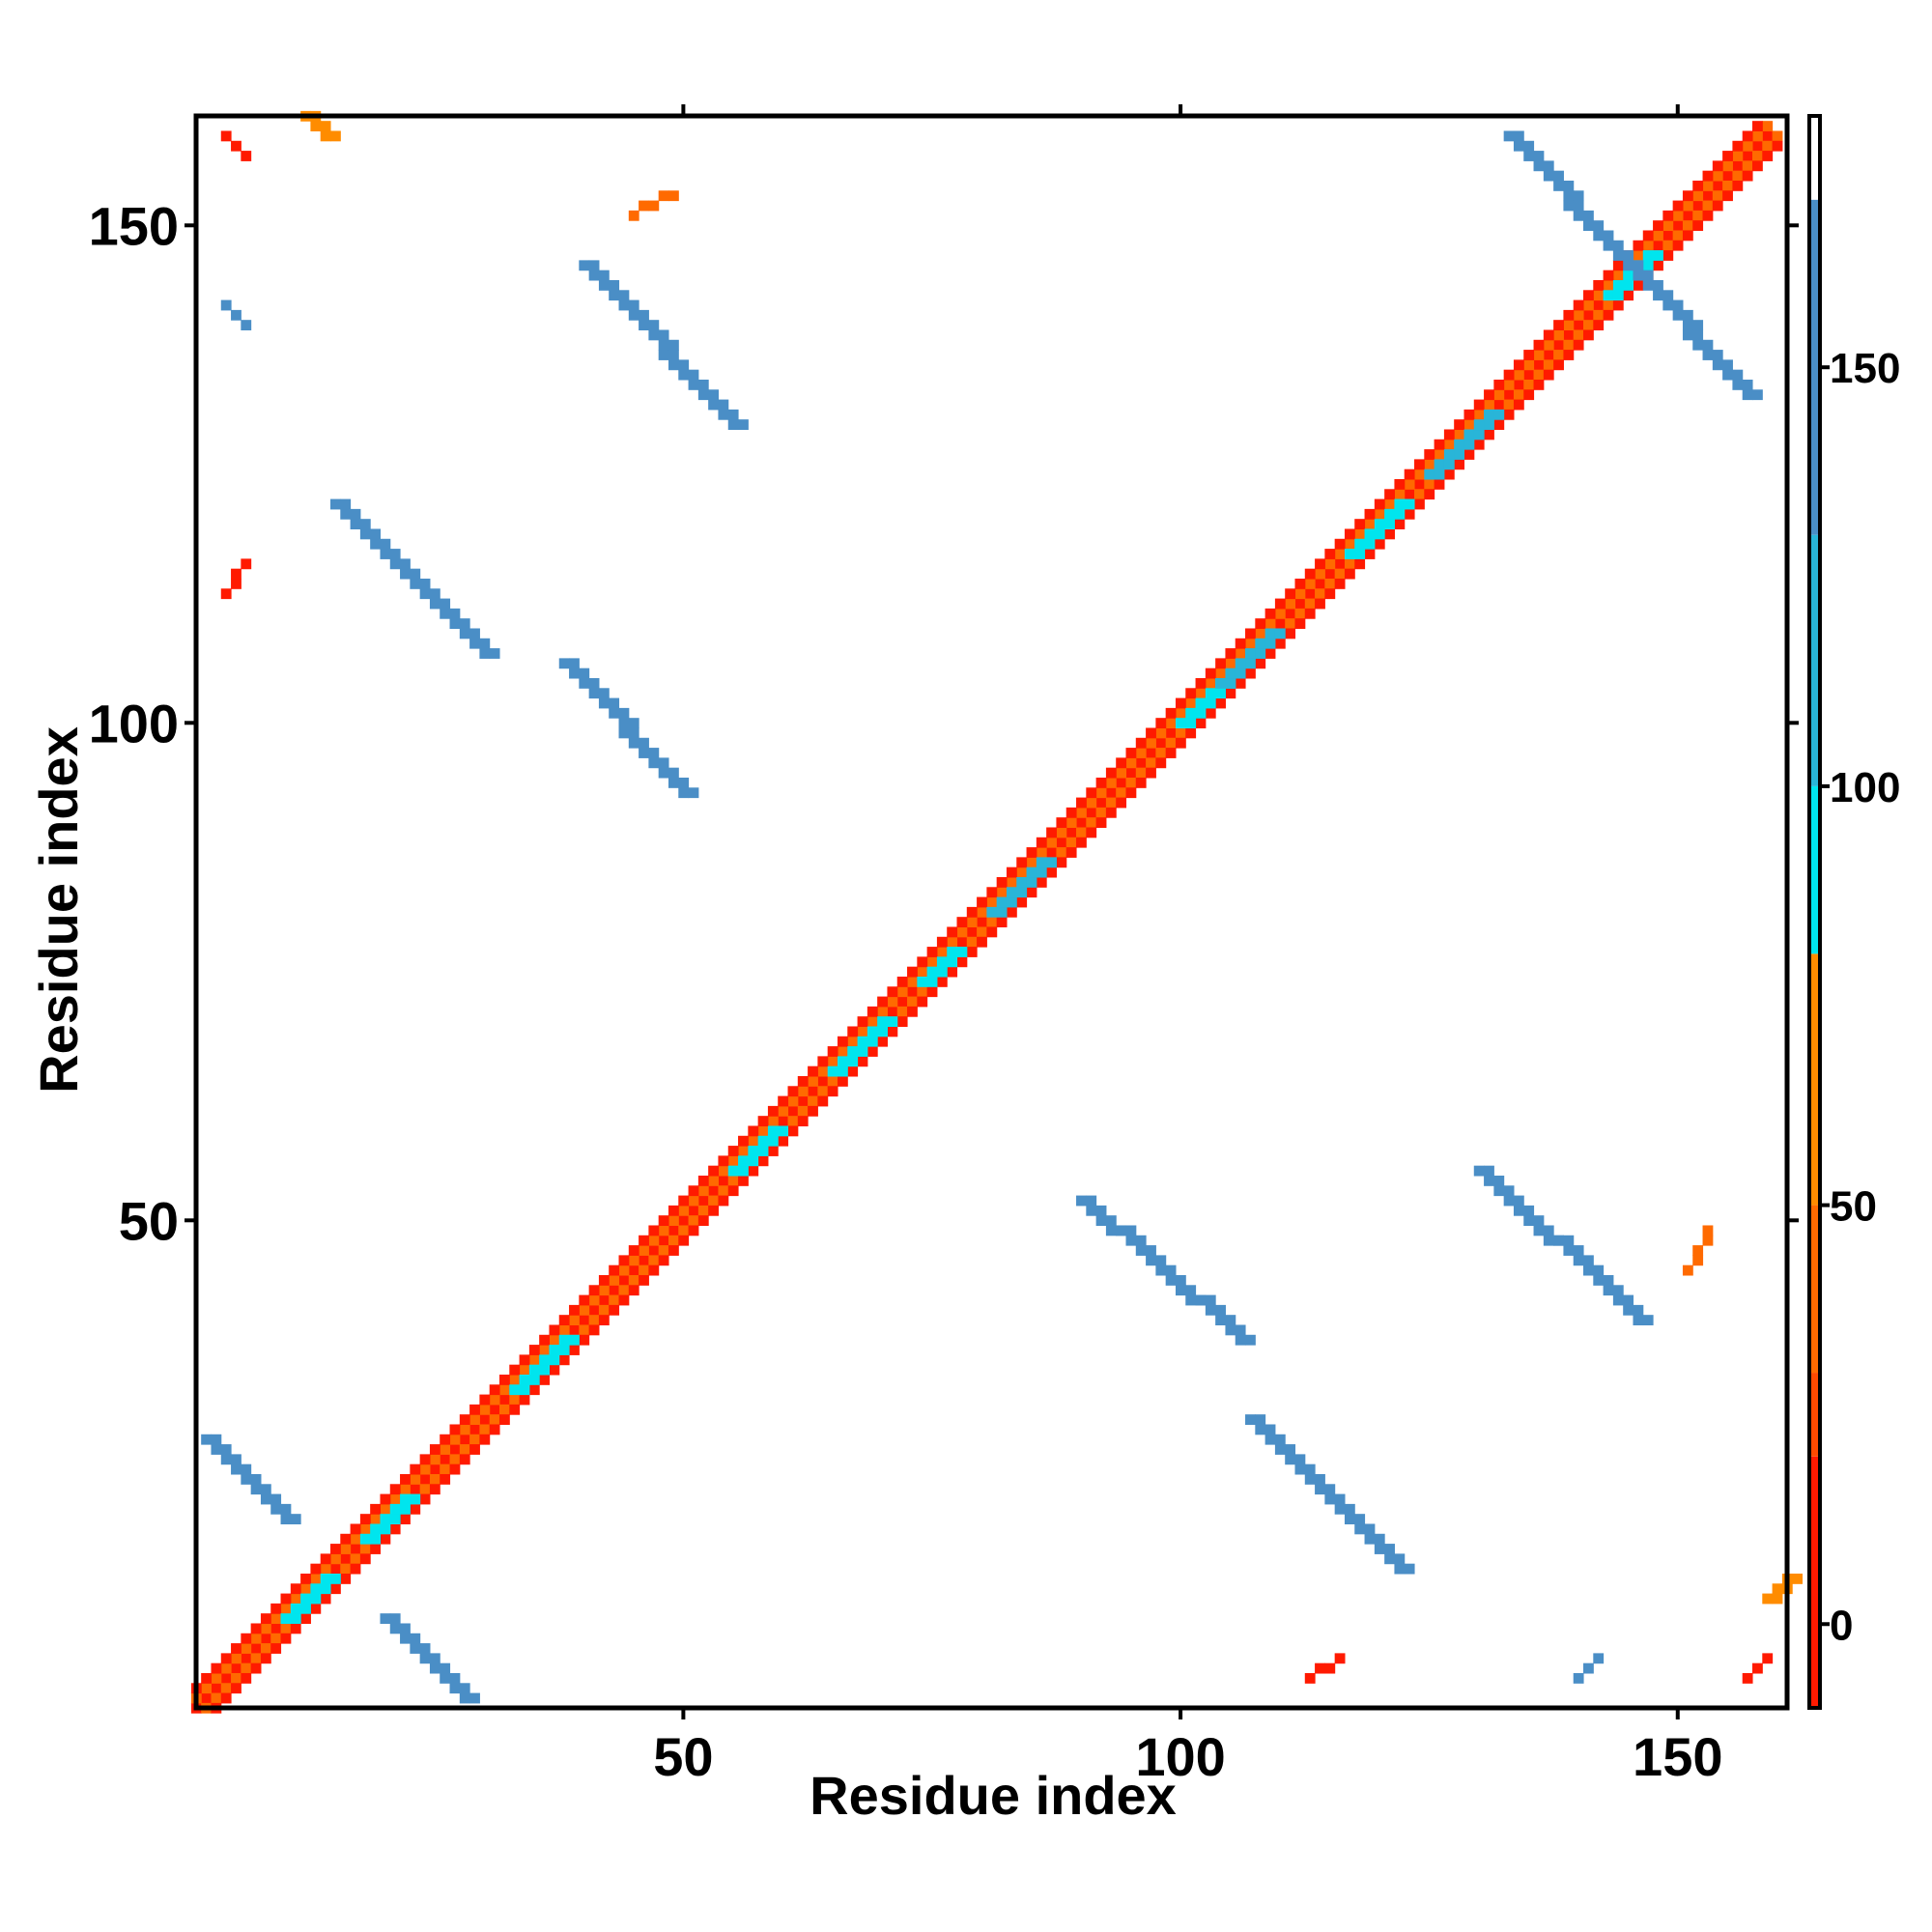 This screenshot has width=1932, height=1932. Describe the element at coordinates (1853, 912) in the screenshot. I see `colorbar: 0 50 100 150` at that location.